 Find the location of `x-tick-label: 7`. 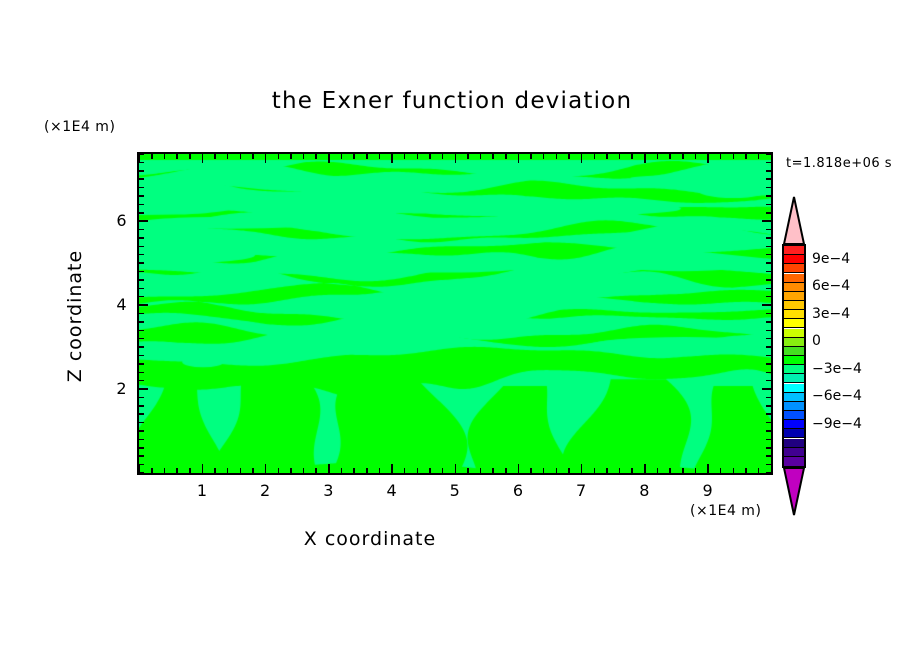

x-tick-label: 7 is located at coordinates (581, 490).